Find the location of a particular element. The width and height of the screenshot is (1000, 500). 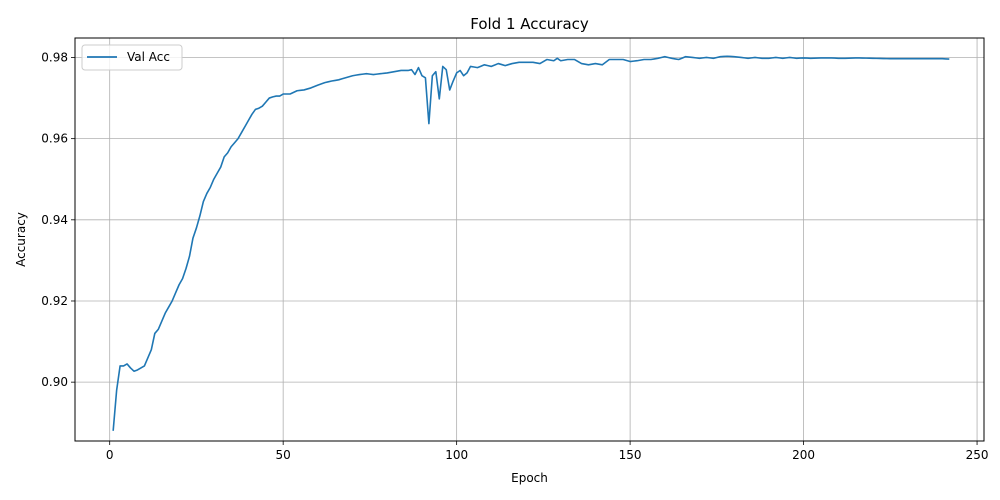

y-tick-label: 0.92 is located at coordinates (54, 301).